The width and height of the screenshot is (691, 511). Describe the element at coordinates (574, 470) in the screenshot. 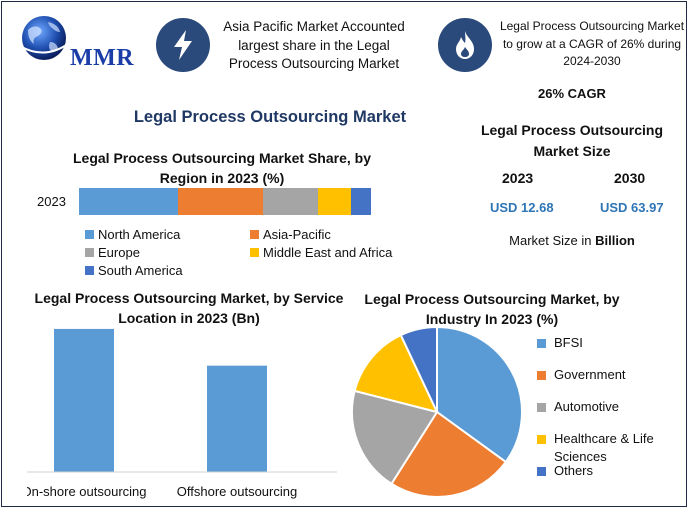

I see `legend-label: Others` at that location.